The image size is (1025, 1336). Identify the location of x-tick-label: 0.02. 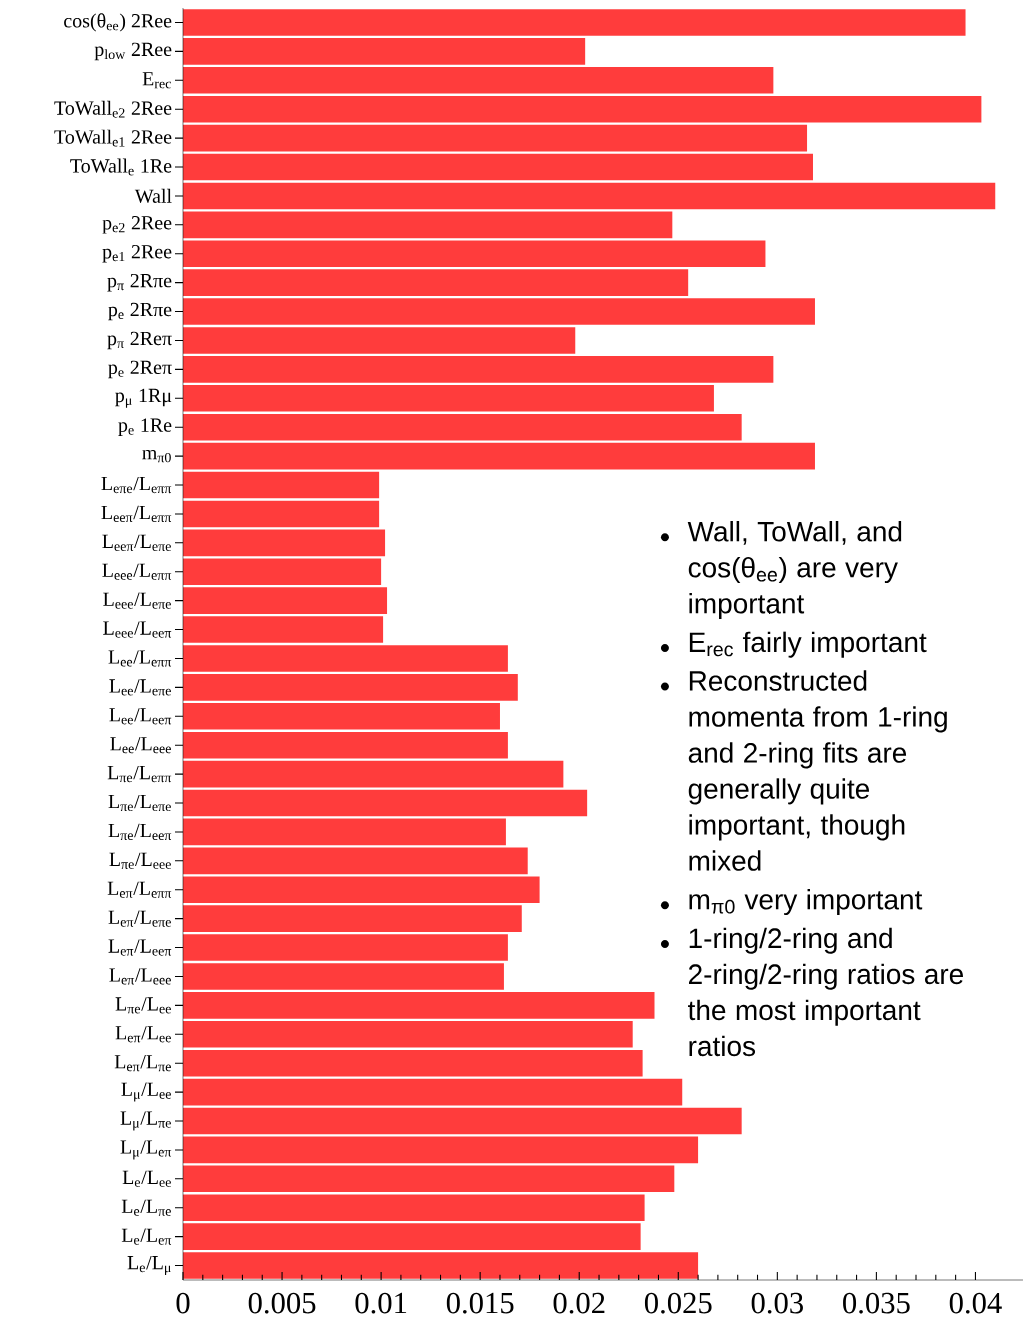
(579, 1303).